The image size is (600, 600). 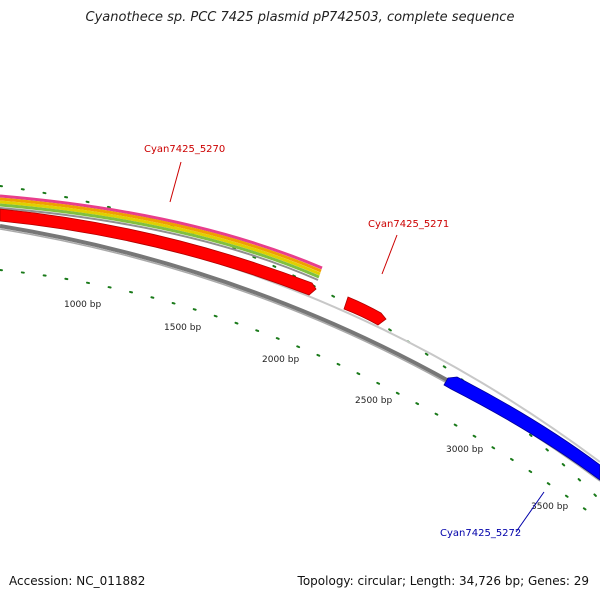 What do you see at coordinates (77, 581) in the screenshot?
I see `accession-text: Accession: NC_011882` at bounding box center [77, 581].